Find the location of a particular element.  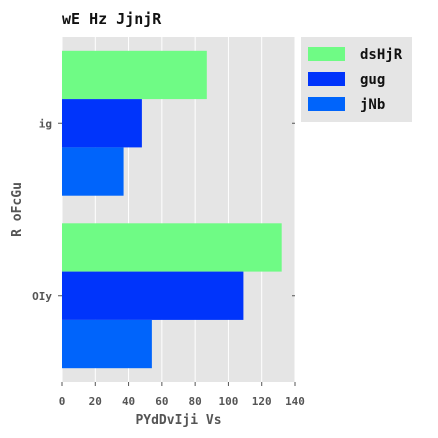

x-axis-label: PYdDvIji Vs is located at coordinates (178, 420).